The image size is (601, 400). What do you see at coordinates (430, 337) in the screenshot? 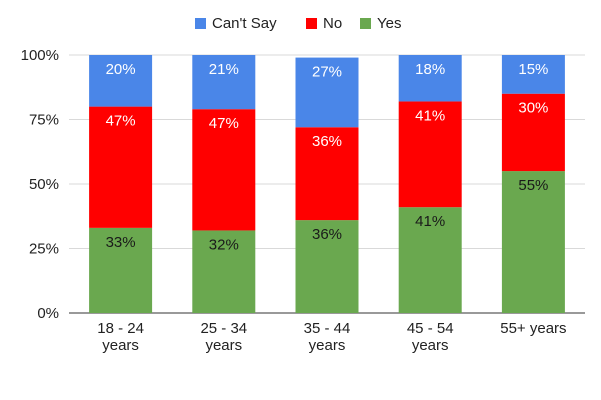
I see `x-tick-label: 45 - 54 years` at bounding box center [430, 337].